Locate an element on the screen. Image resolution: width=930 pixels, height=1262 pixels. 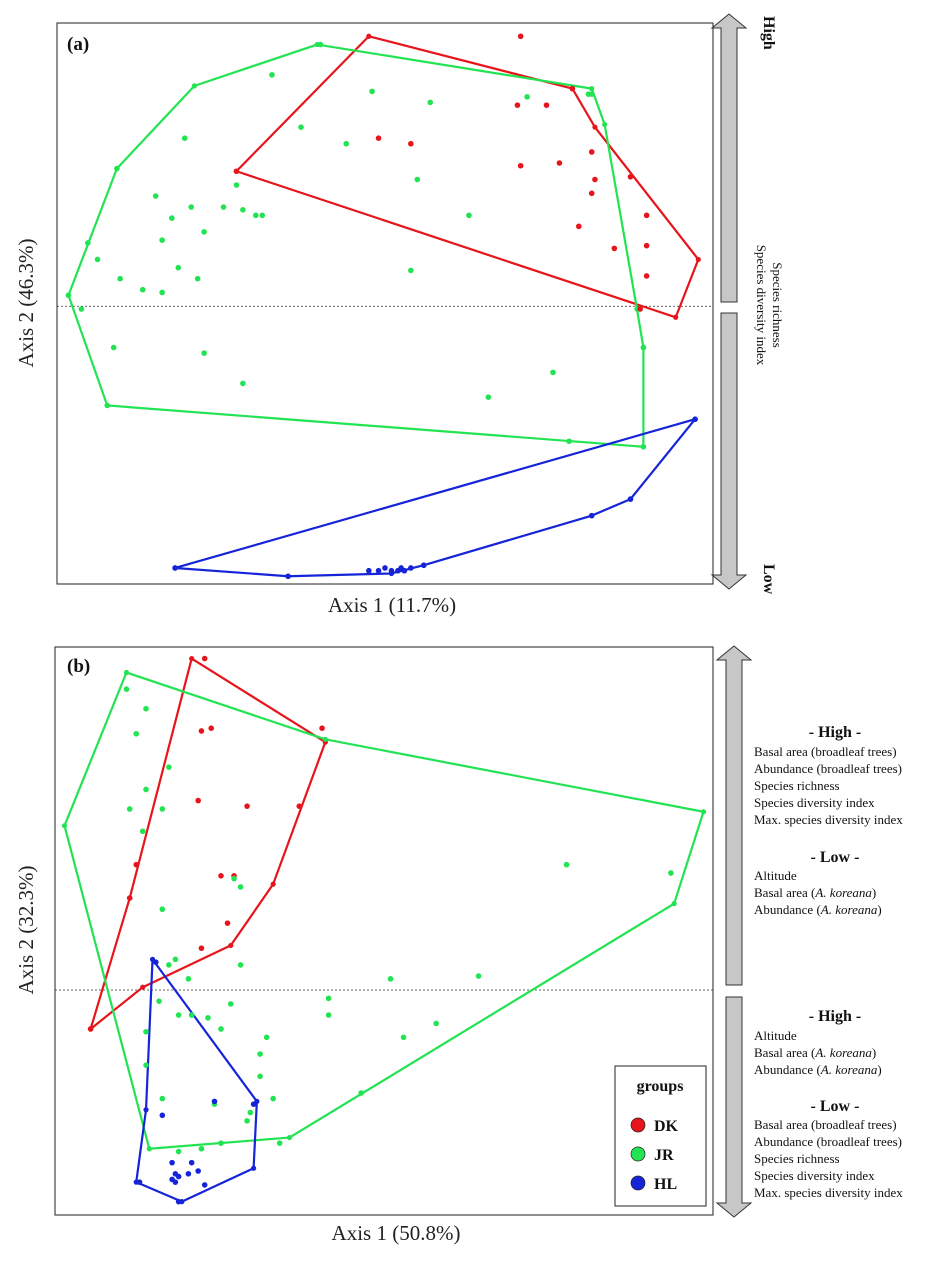
panel-a-x-axis-title: Axis 1 (11.7%) is located at coordinates (392, 605).